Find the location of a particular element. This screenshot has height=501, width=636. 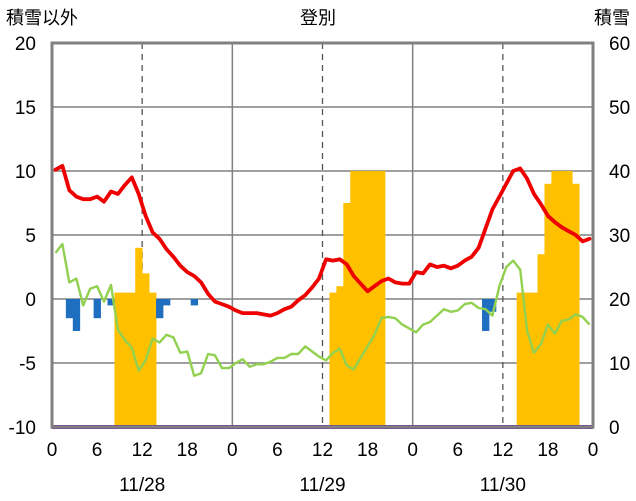

x-axis-ticks: 0 6 12 18 0 6 12 18 0 6 12 18 0 is located at coordinates (323, 450).